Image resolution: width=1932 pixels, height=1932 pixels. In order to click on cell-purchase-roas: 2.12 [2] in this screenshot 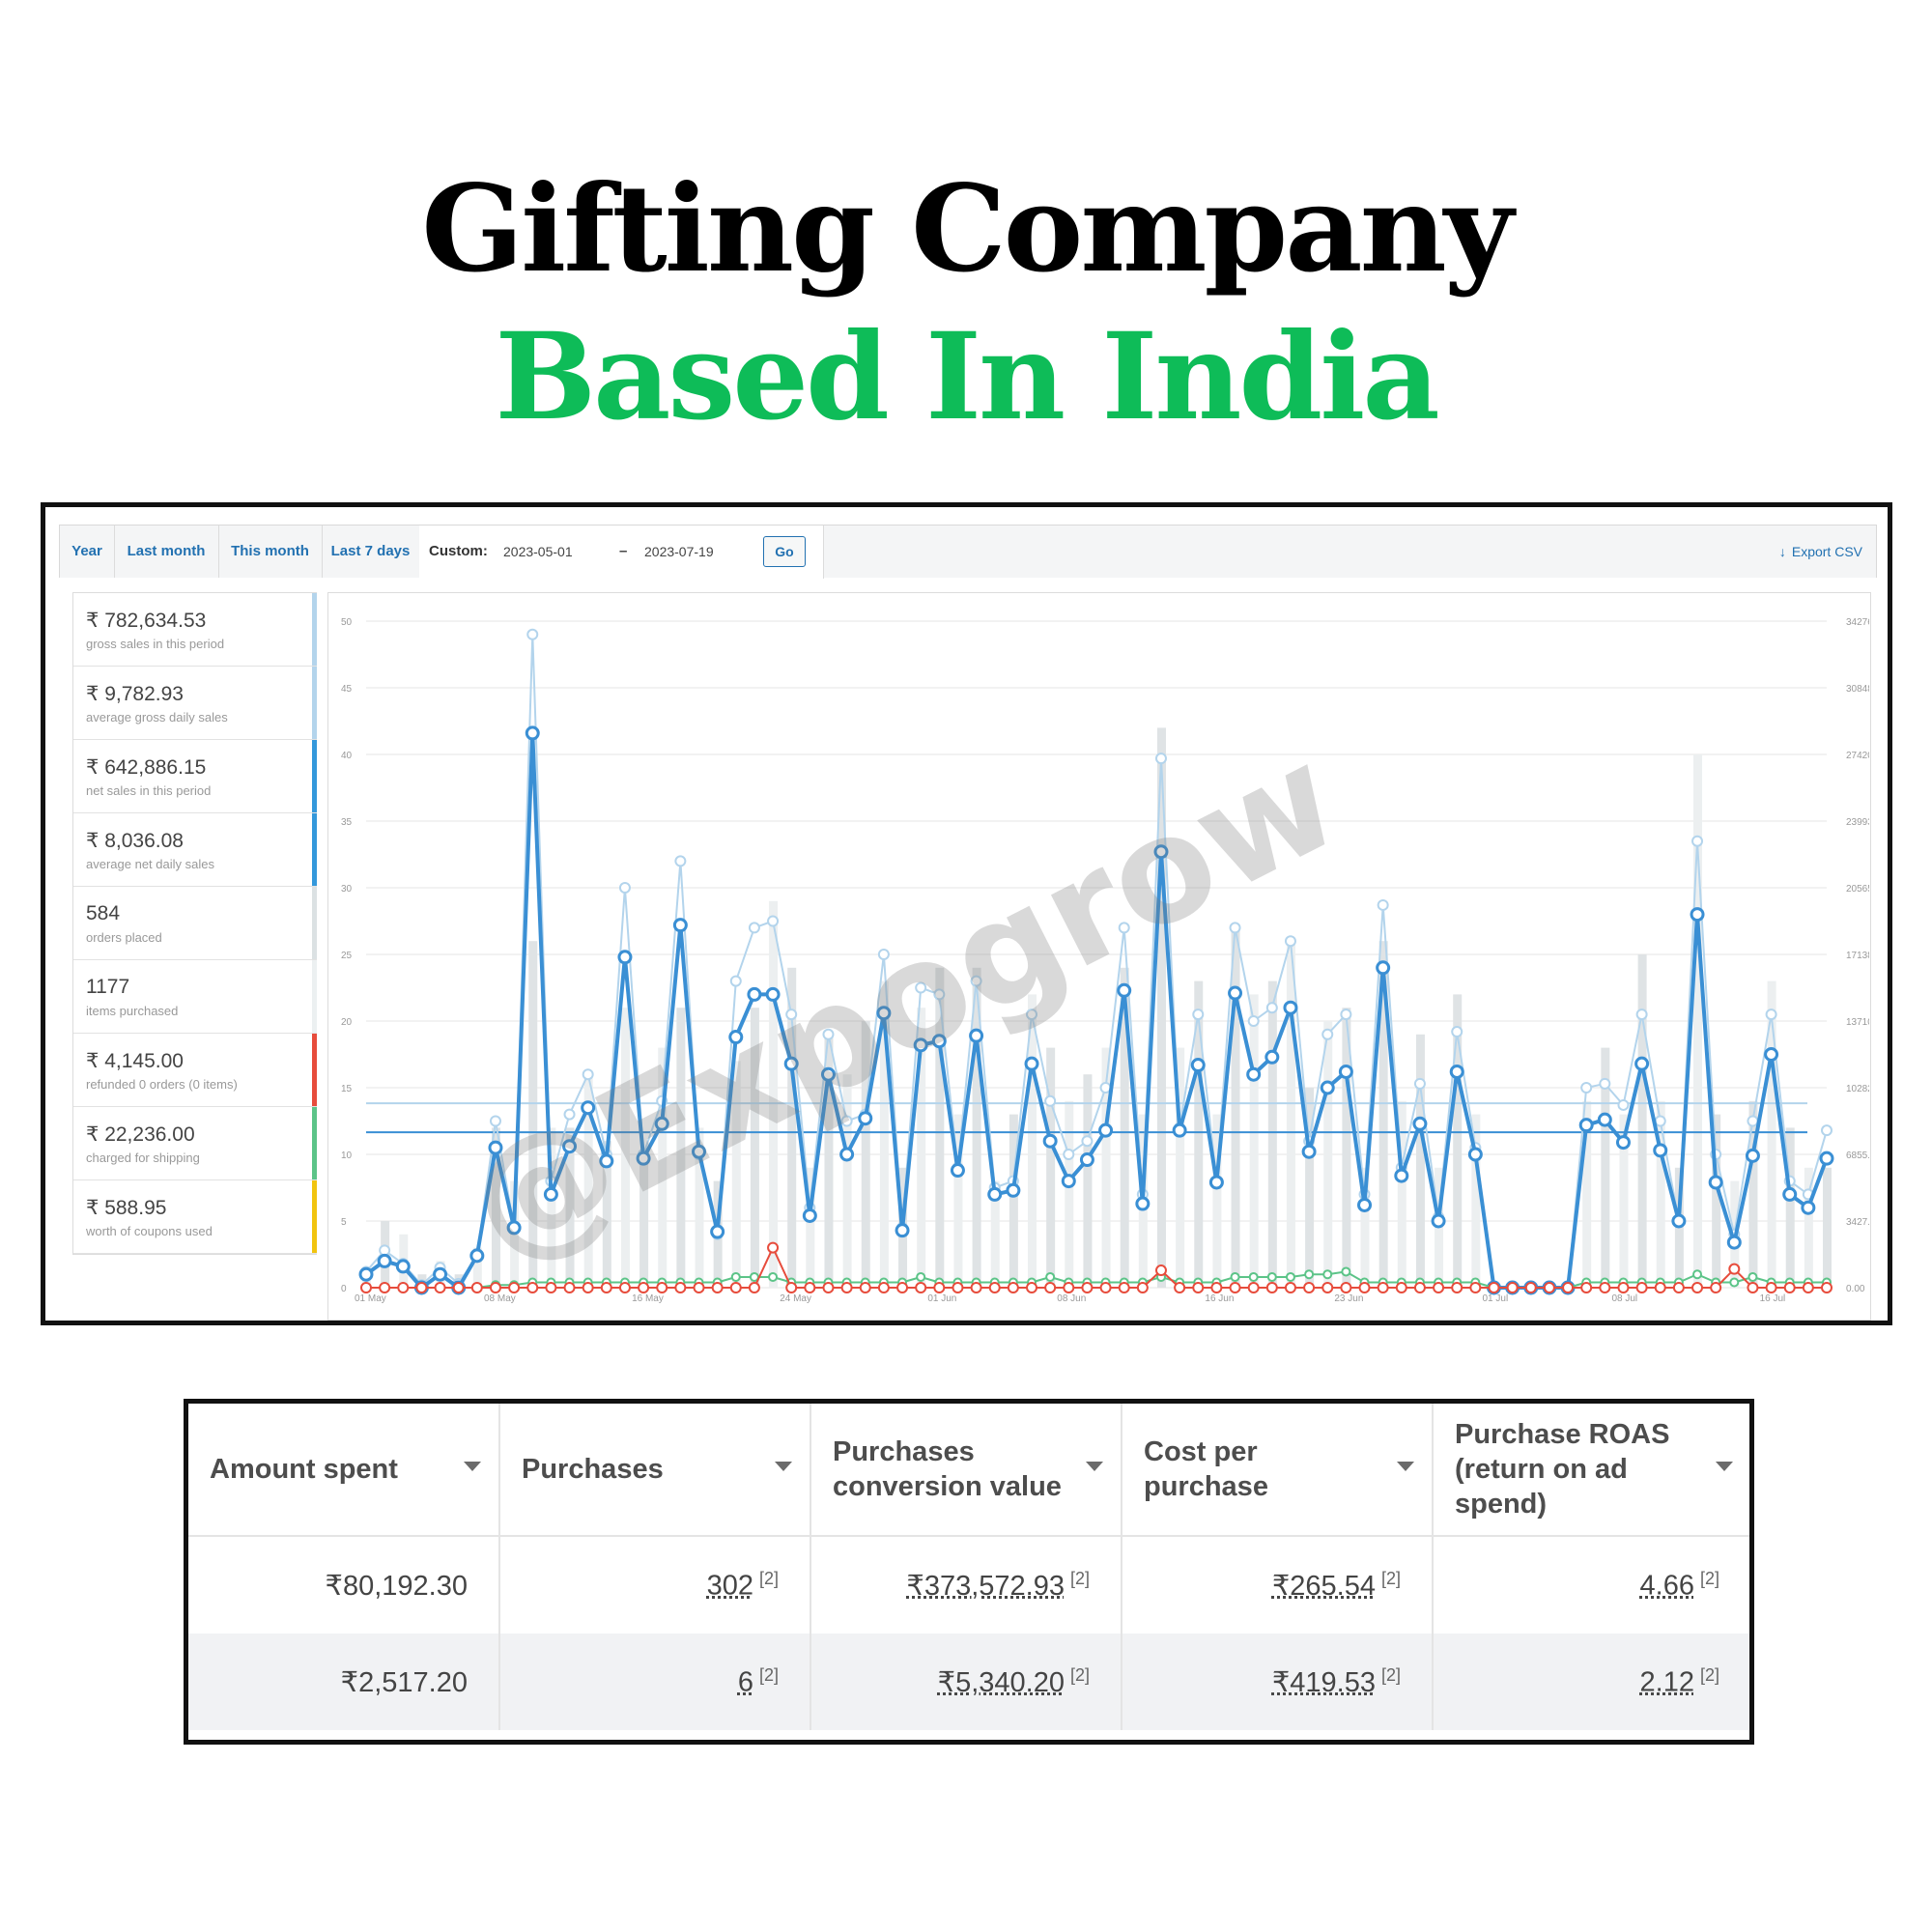, I will do `click(1591, 1682)`.